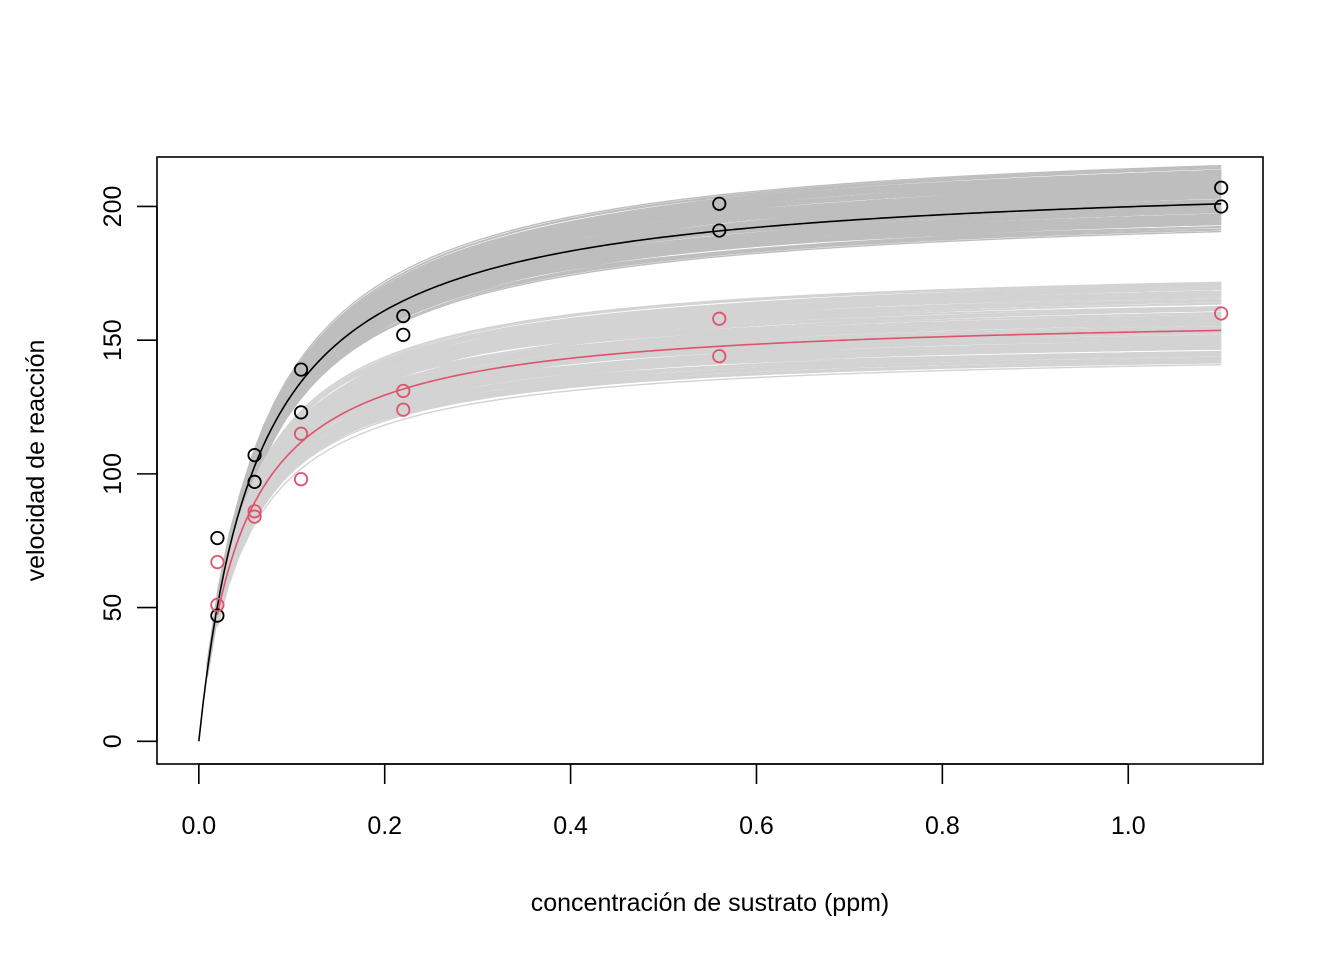 This screenshot has width=1344, height=960. What do you see at coordinates (942, 826) in the screenshot?
I see `x-tick-label: 0.8` at bounding box center [942, 826].